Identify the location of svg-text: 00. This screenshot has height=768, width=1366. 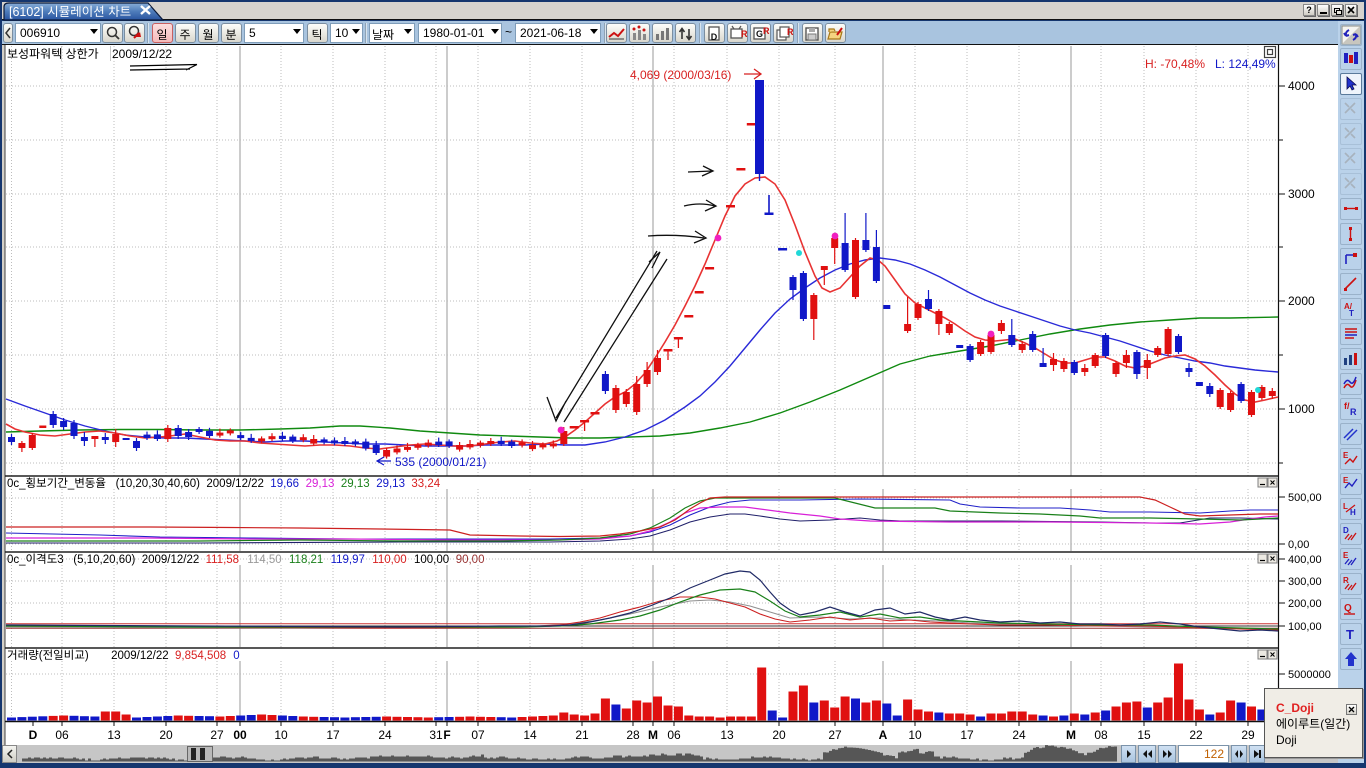
(240, 735).